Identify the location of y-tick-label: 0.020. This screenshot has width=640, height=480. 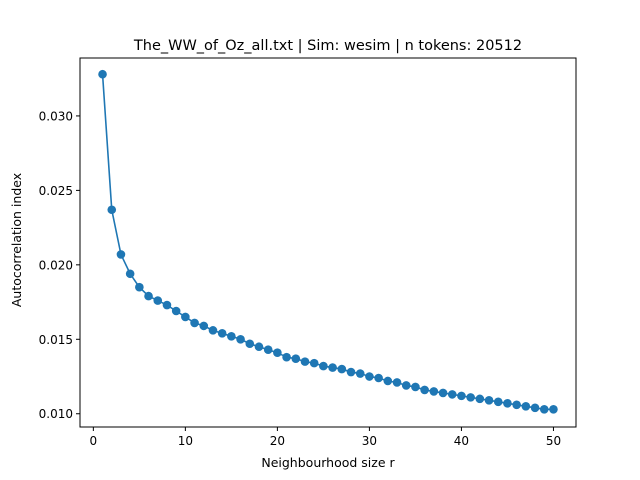
(56, 265).